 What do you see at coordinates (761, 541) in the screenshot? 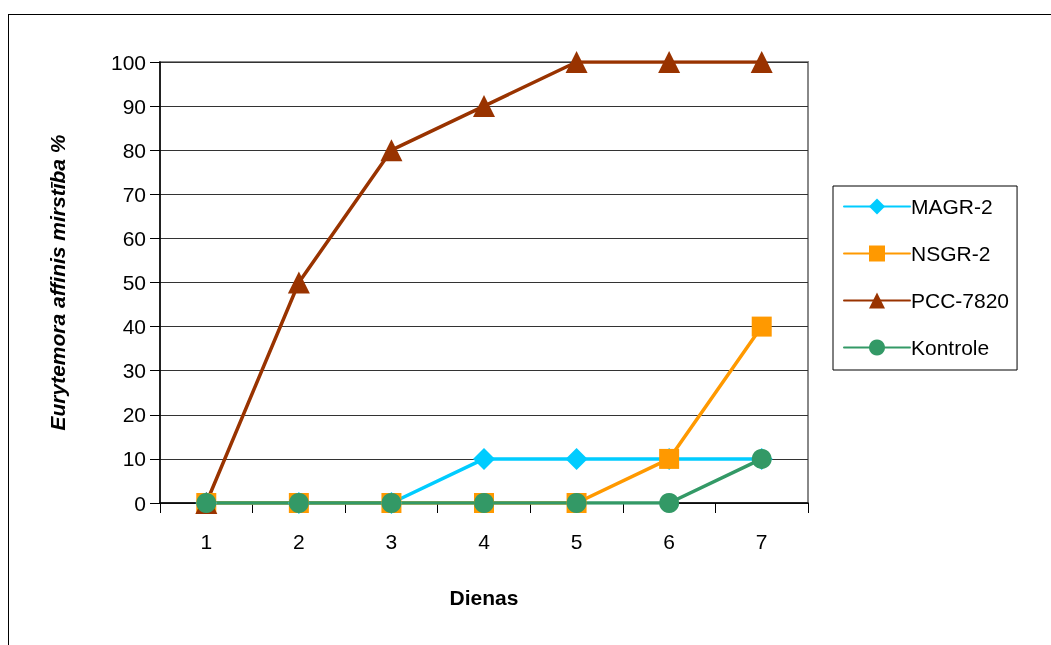
I see `x-tick-label: 7` at bounding box center [761, 541].